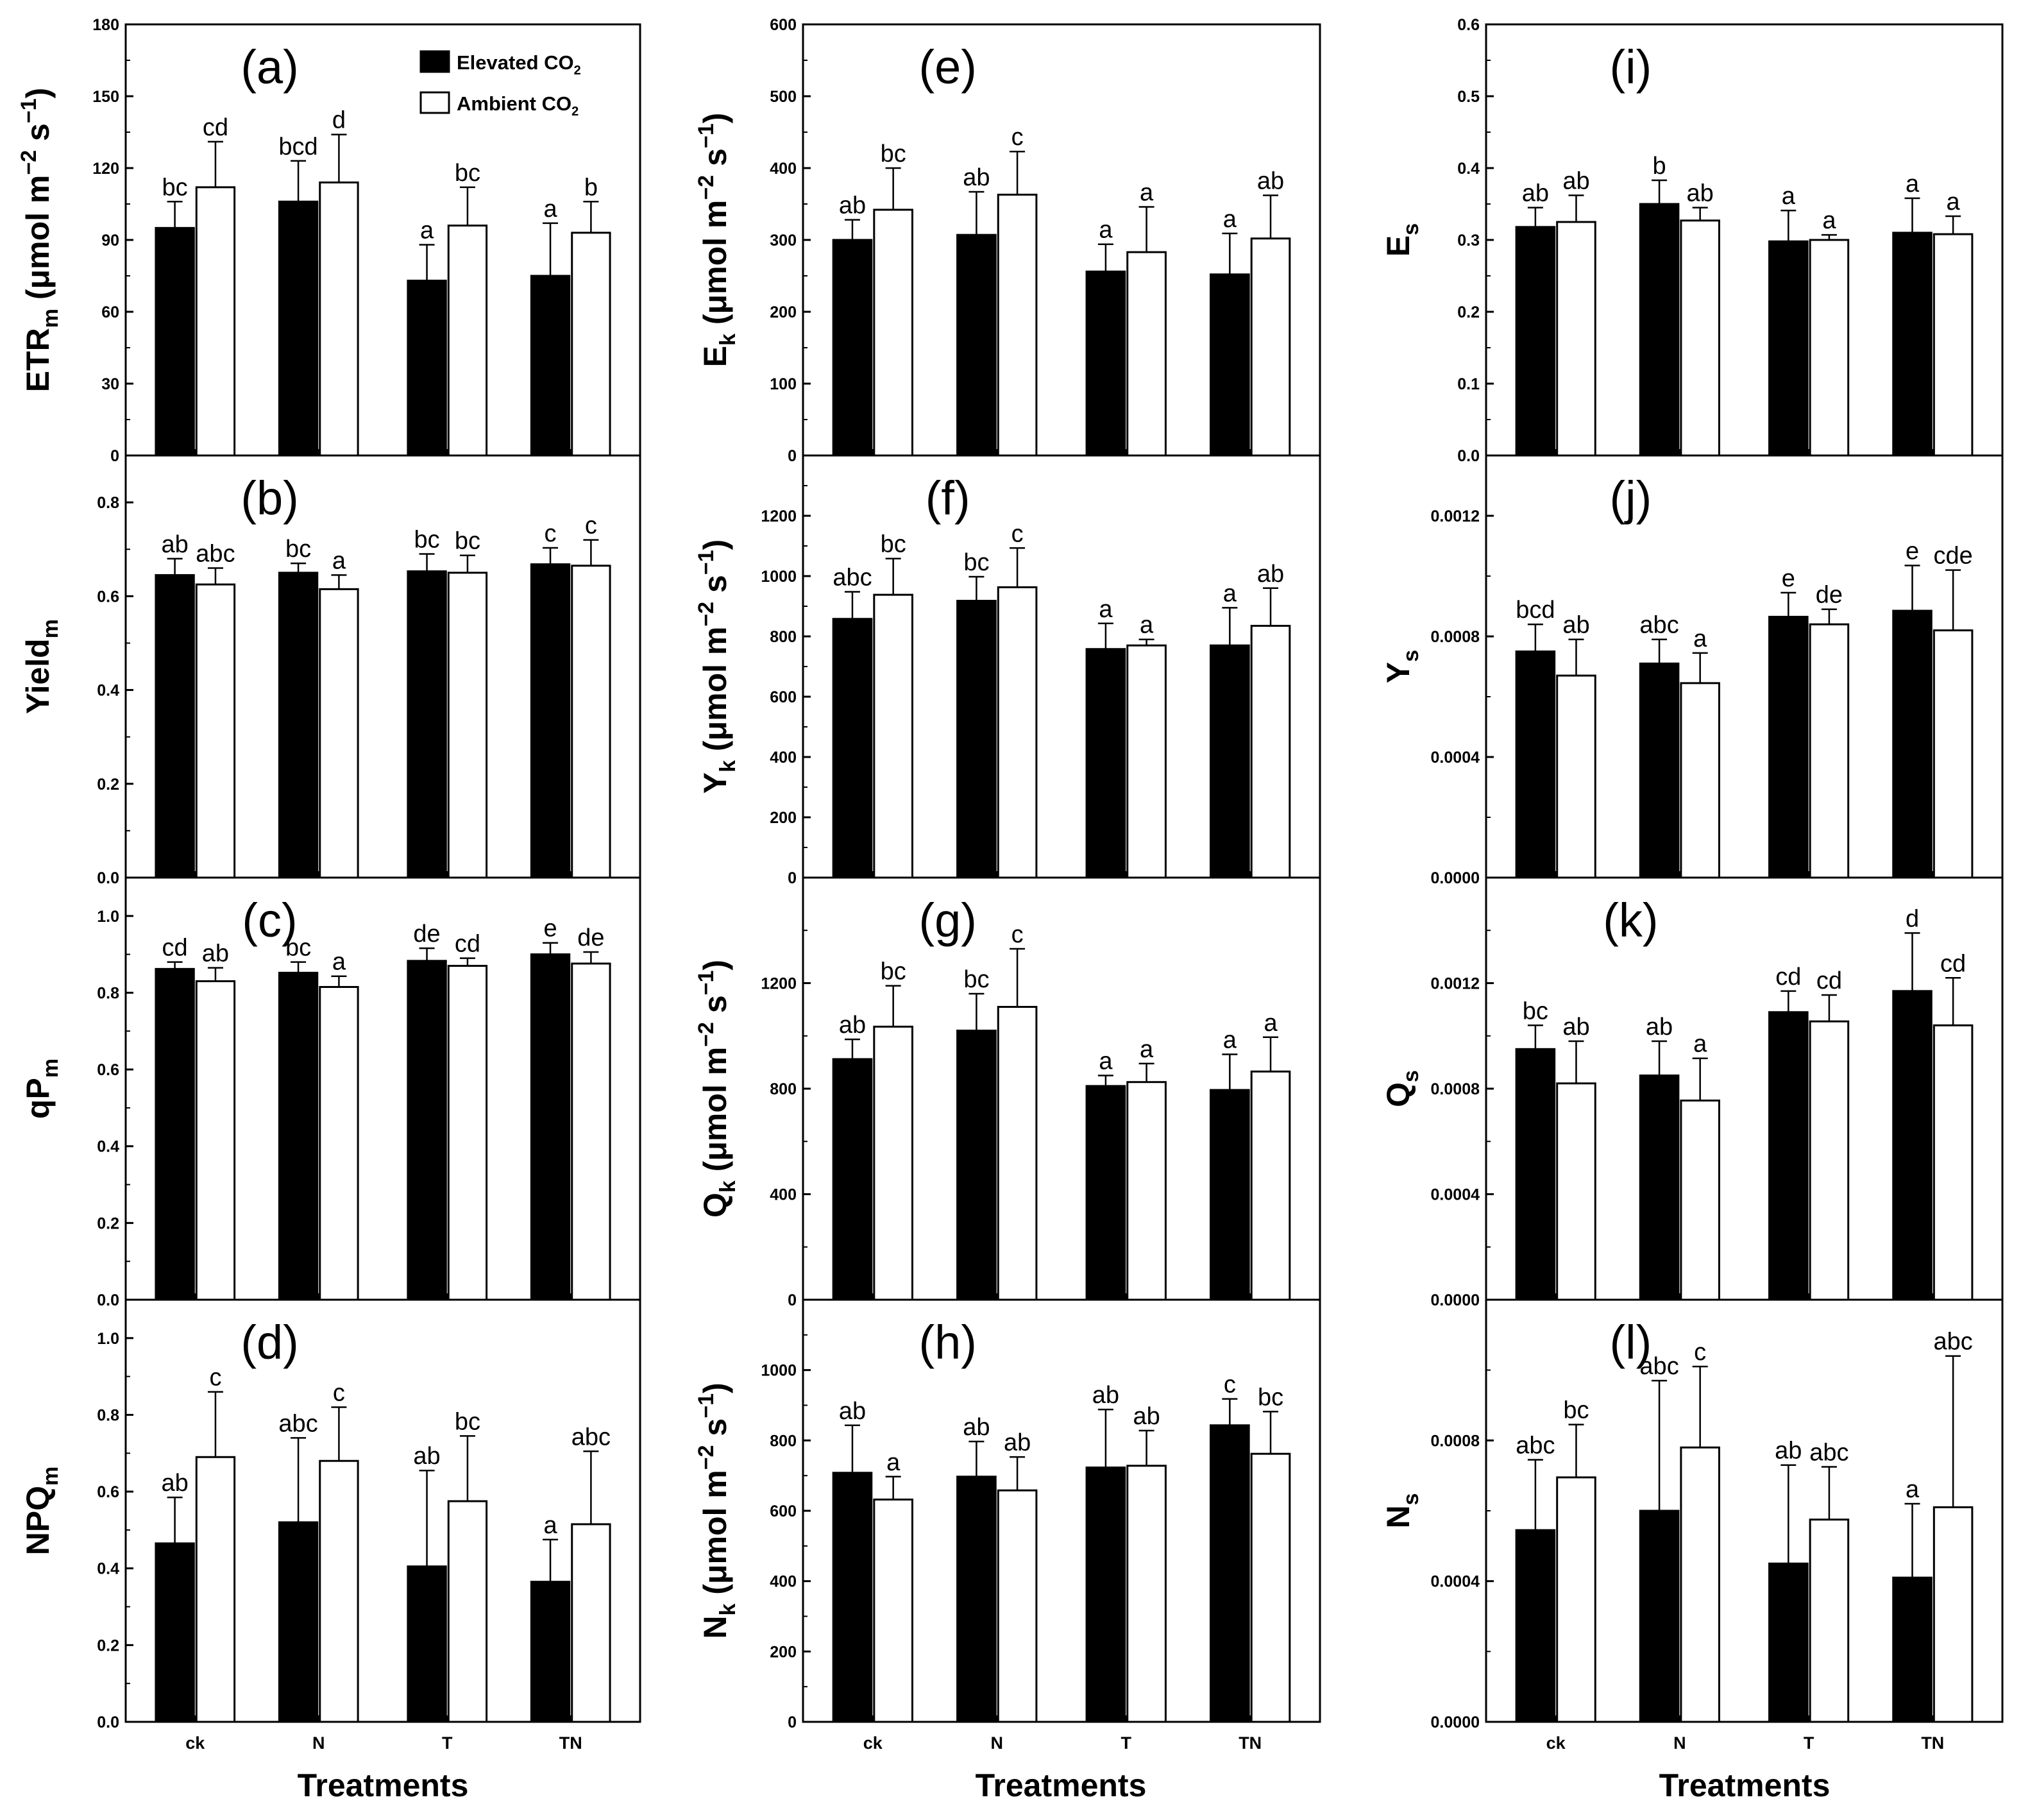  What do you see at coordinates (330, 671) in the screenshot?
I see `panel-b: 0.00.20.40.60.8ab abc bc abc bc c c(b)Yieldm` at bounding box center [330, 671].